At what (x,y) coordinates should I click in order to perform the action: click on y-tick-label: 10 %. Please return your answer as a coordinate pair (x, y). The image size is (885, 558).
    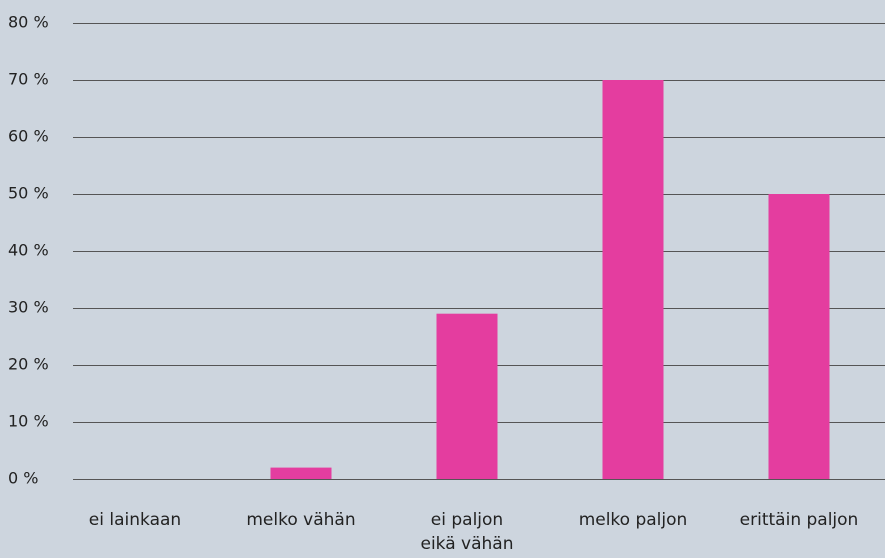
    Looking at the image, I should click on (28, 421).